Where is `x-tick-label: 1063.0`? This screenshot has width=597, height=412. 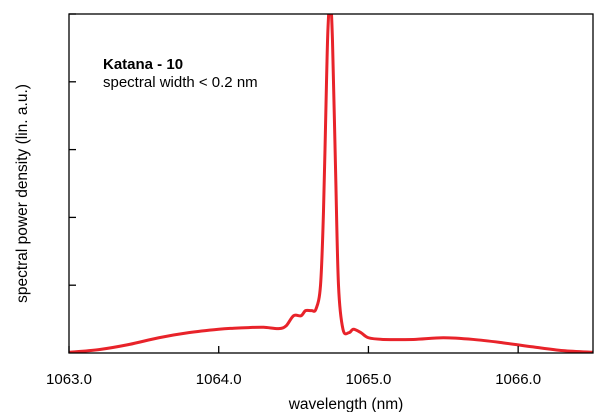 x-tick-label: 1063.0 is located at coordinates (69, 379).